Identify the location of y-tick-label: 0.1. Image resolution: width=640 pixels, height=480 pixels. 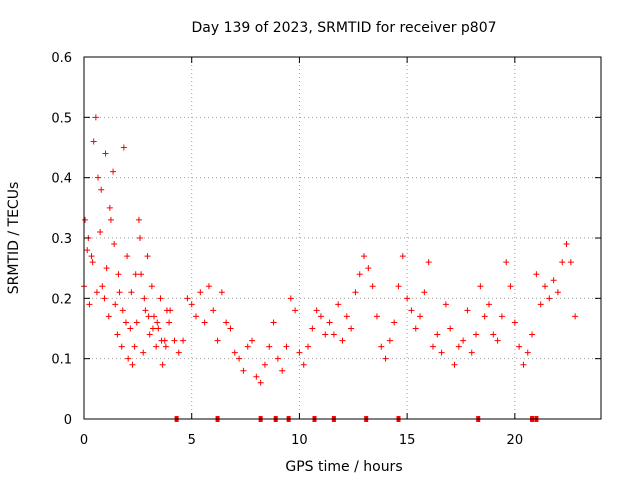
(61, 360).